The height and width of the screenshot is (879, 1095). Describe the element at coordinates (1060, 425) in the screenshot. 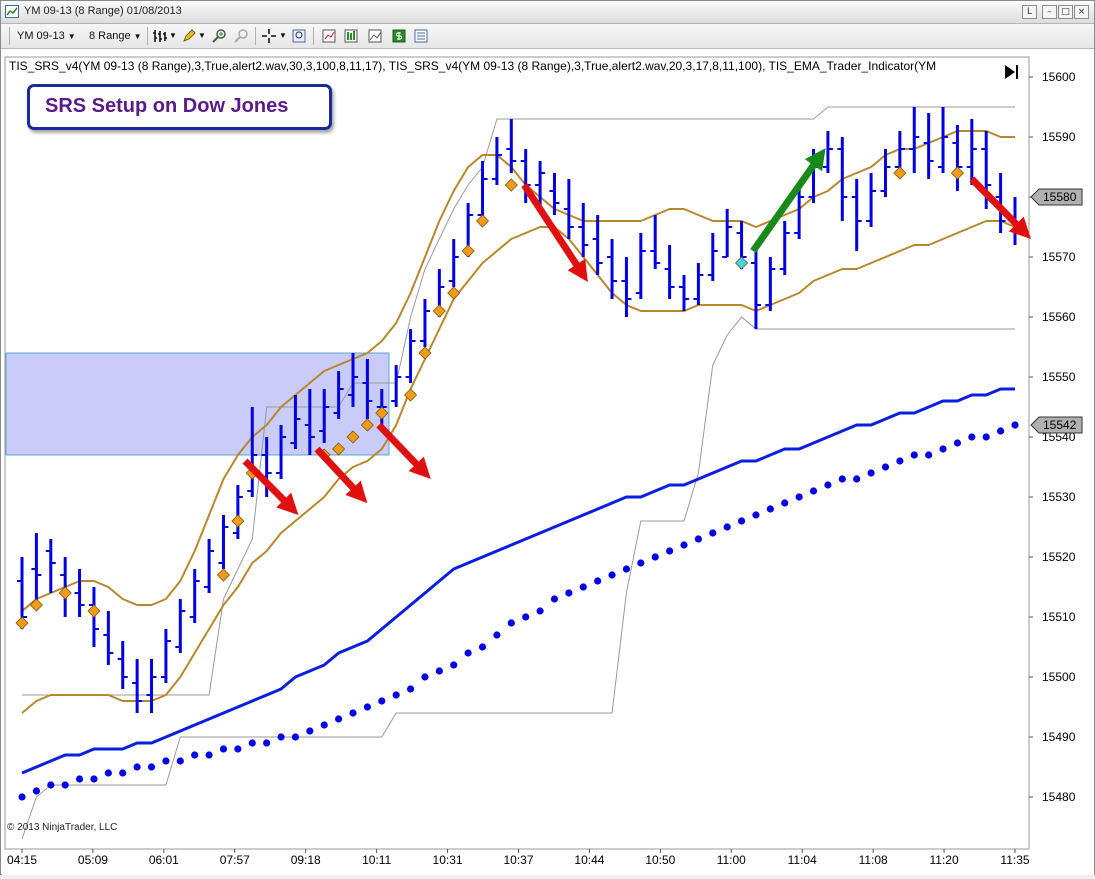

I see `price-marker-label: 15542` at that location.